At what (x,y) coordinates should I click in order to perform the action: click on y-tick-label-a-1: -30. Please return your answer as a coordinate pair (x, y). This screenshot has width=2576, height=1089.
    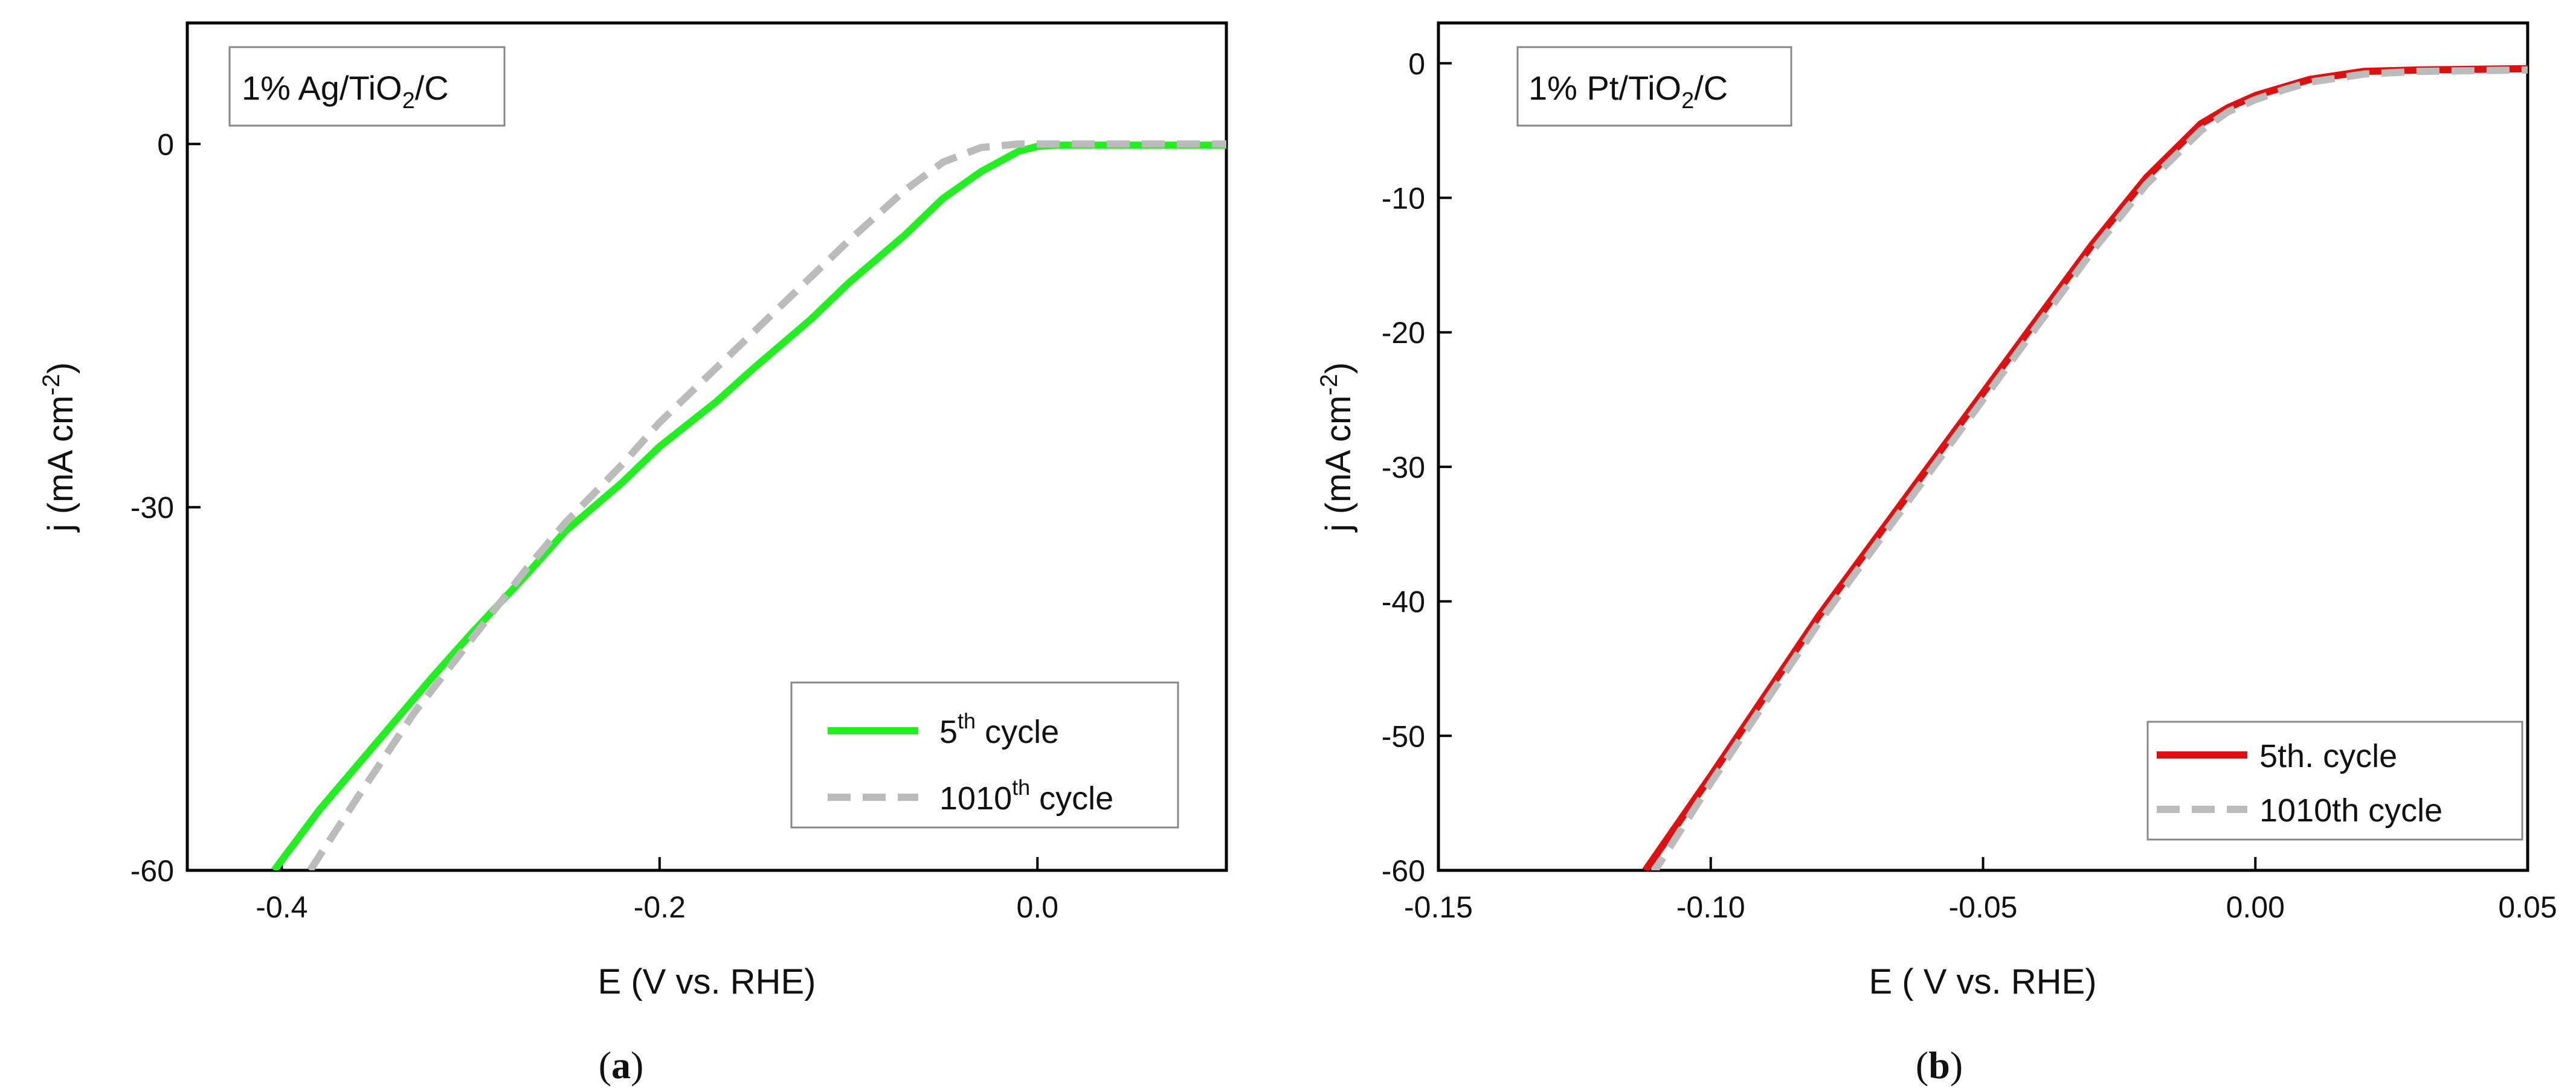
    Looking at the image, I should click on (152, 508).